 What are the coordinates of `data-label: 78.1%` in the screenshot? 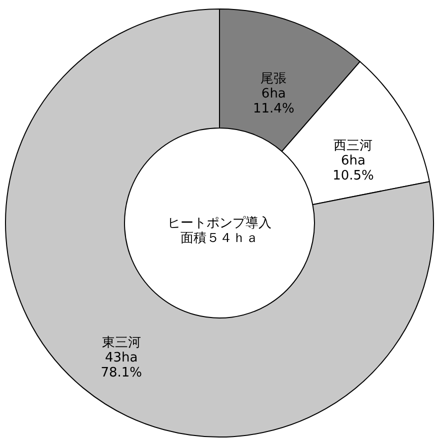 It's located at (121, 372).